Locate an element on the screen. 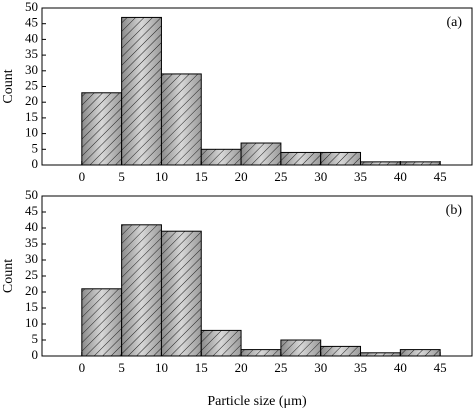 The height and width of the screenshot is (412, 474). x-axis-label: Particle size (μm) is located at coordinates (257, 401).